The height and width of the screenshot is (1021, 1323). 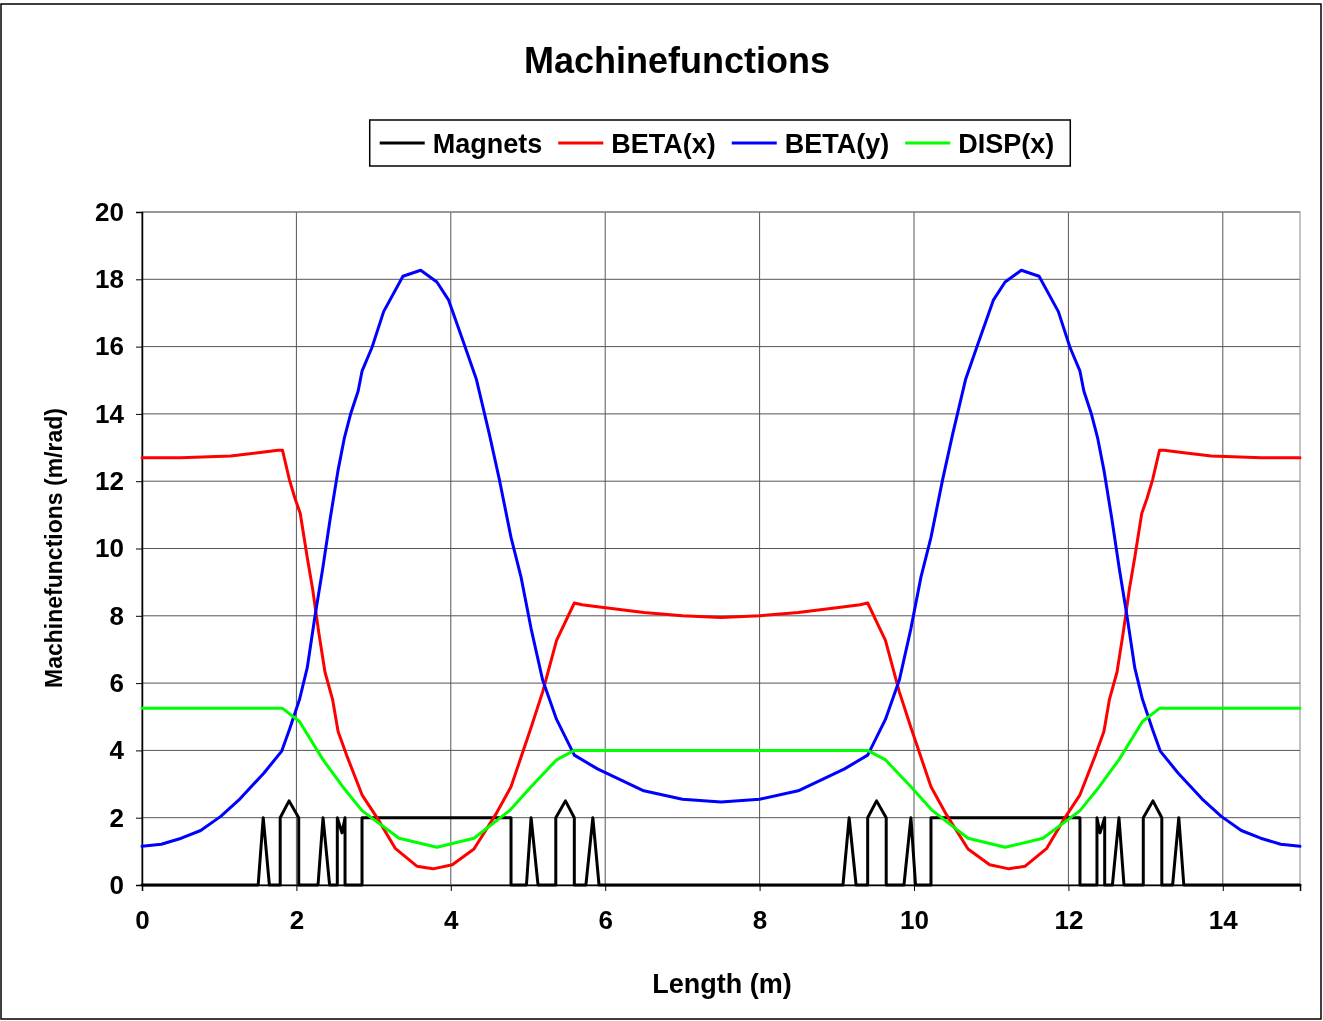 I want to click on y-tick-label: 16, so click(x=109, y=346).